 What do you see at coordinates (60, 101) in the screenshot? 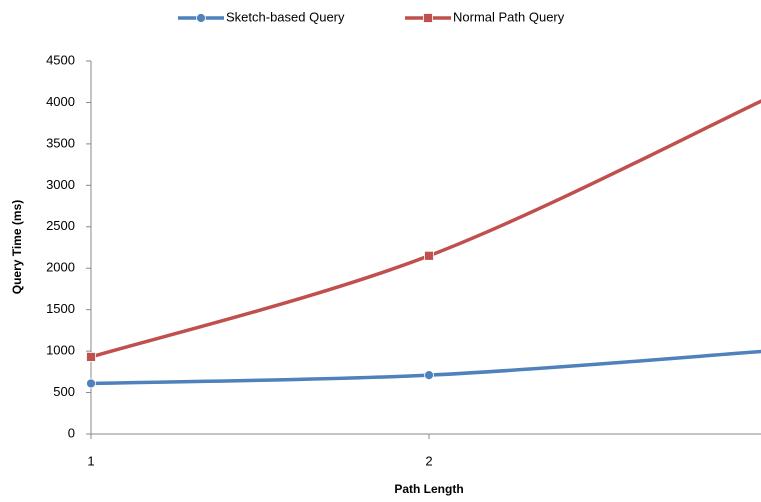
I see `y-tick-label: 4000` at bounding box center [60, 101].